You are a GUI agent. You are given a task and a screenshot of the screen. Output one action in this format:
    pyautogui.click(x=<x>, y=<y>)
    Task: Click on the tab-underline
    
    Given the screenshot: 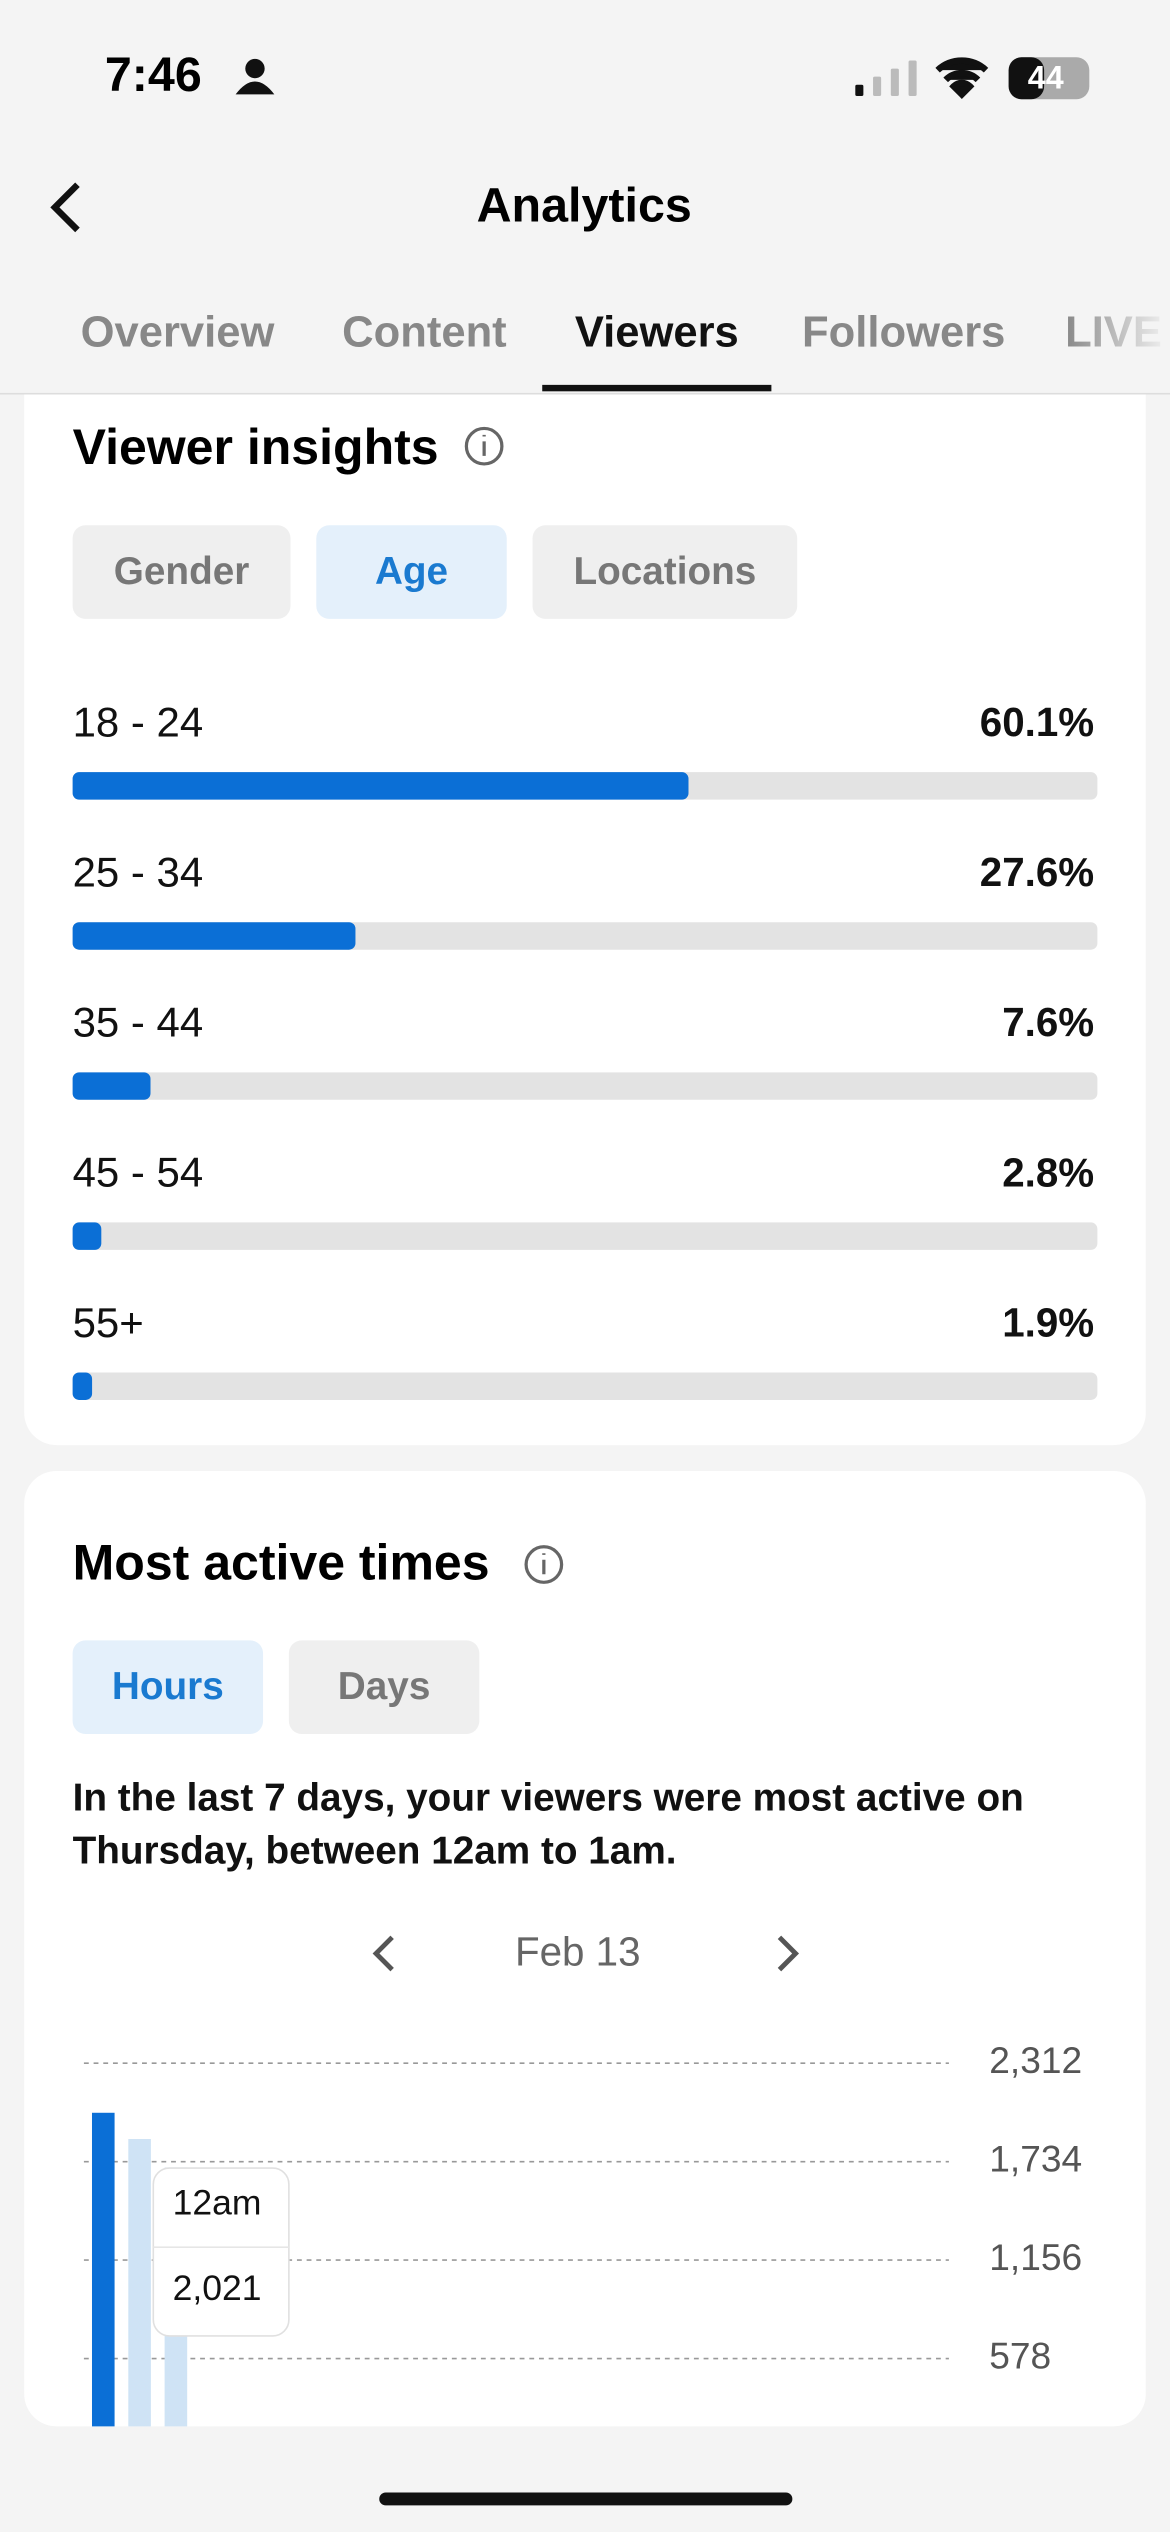 What is the action you would take?
    pyautogui.click(x=657, y=388)
    